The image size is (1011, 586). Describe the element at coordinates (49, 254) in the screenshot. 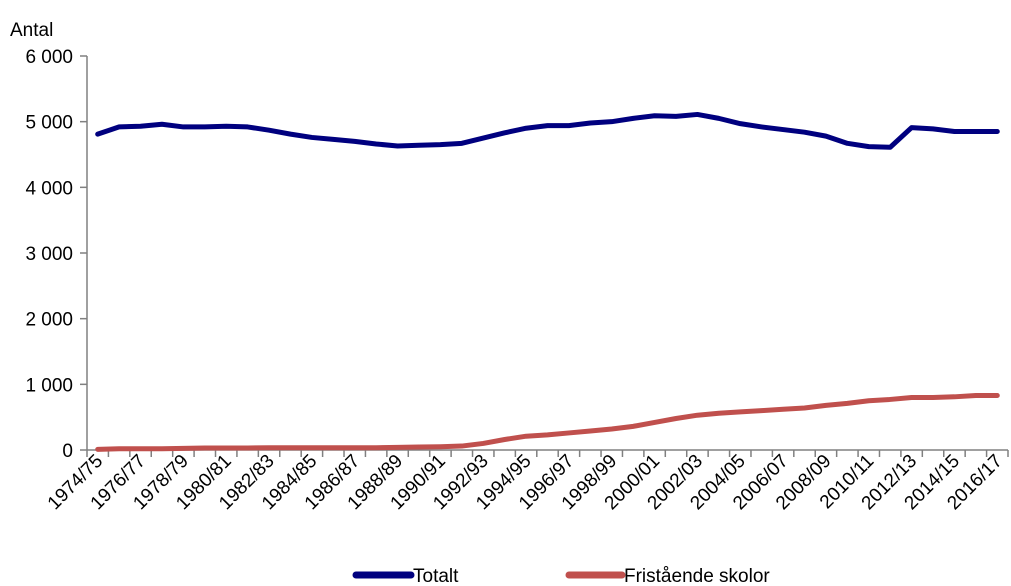

I see `y-tick-label: 3 000` at that location.